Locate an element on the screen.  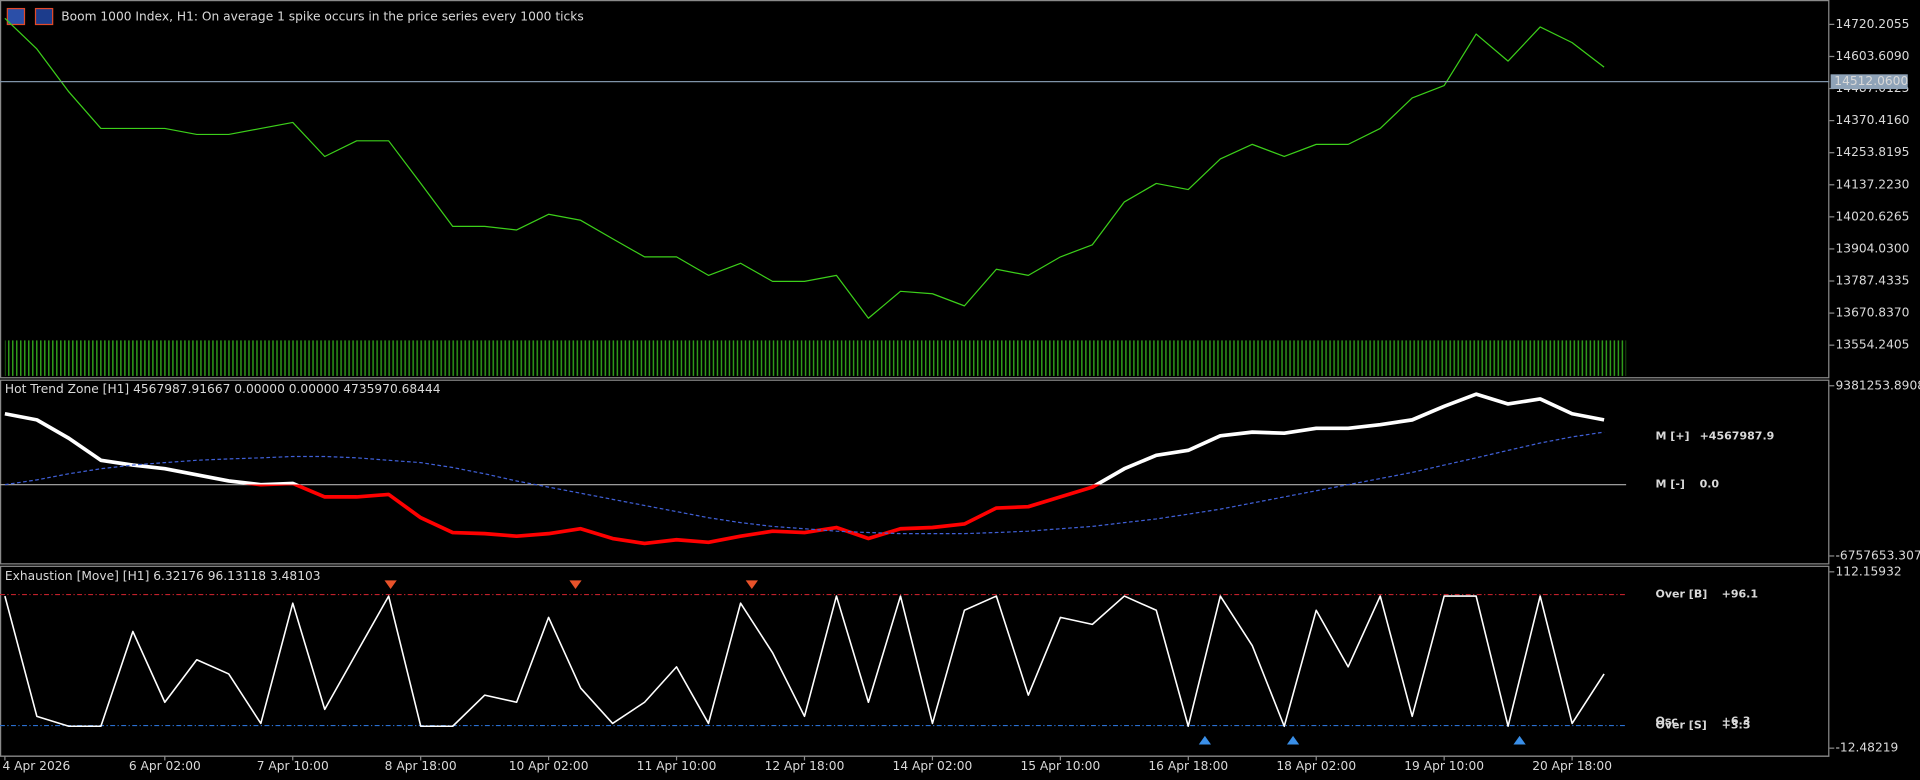
current-price-box is located at coordinates (1869, 82).